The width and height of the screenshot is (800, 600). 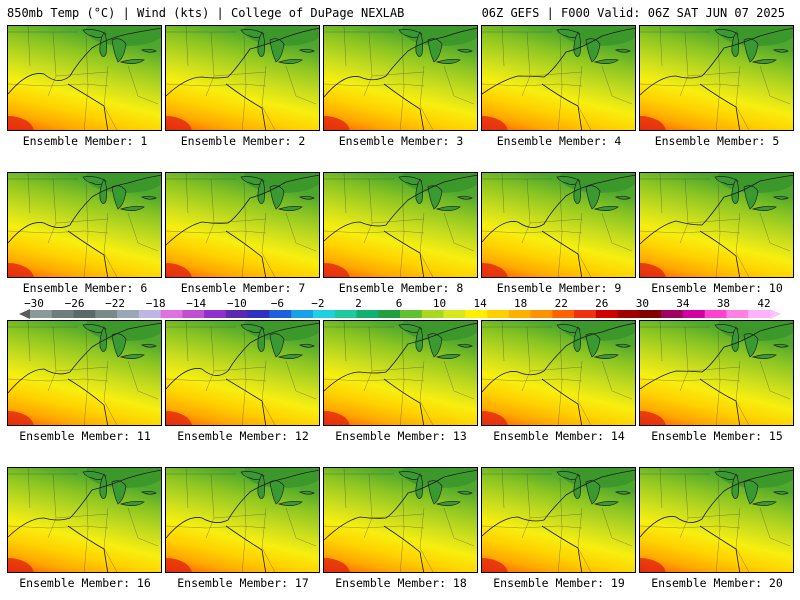 What do you see at coordinates (480, 303) in the screenshot?
I see `colorbar-tick-label: 14` at bounding box center [480, 303].